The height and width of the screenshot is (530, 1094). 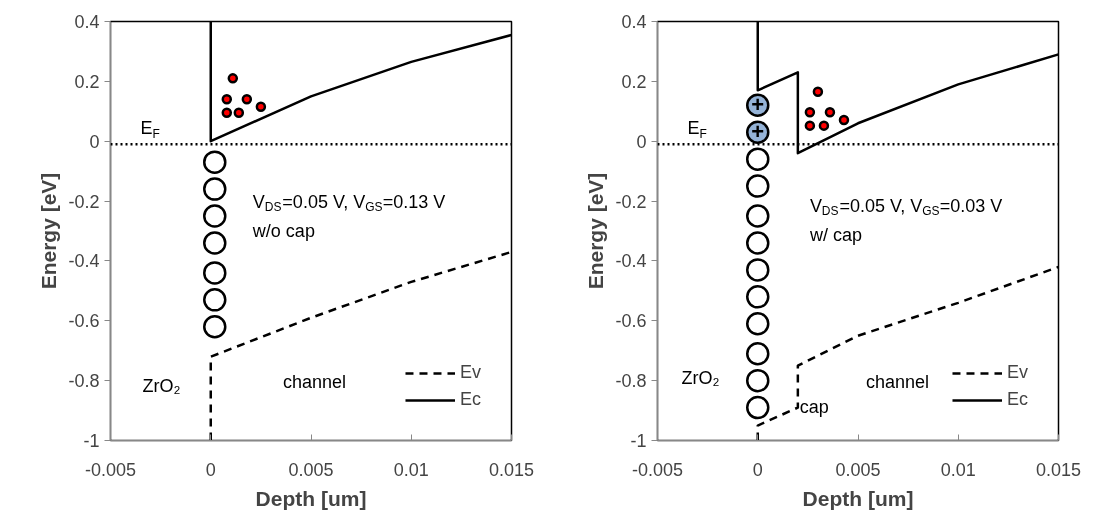 I want to click on line-series, so click(x=360, y=345).